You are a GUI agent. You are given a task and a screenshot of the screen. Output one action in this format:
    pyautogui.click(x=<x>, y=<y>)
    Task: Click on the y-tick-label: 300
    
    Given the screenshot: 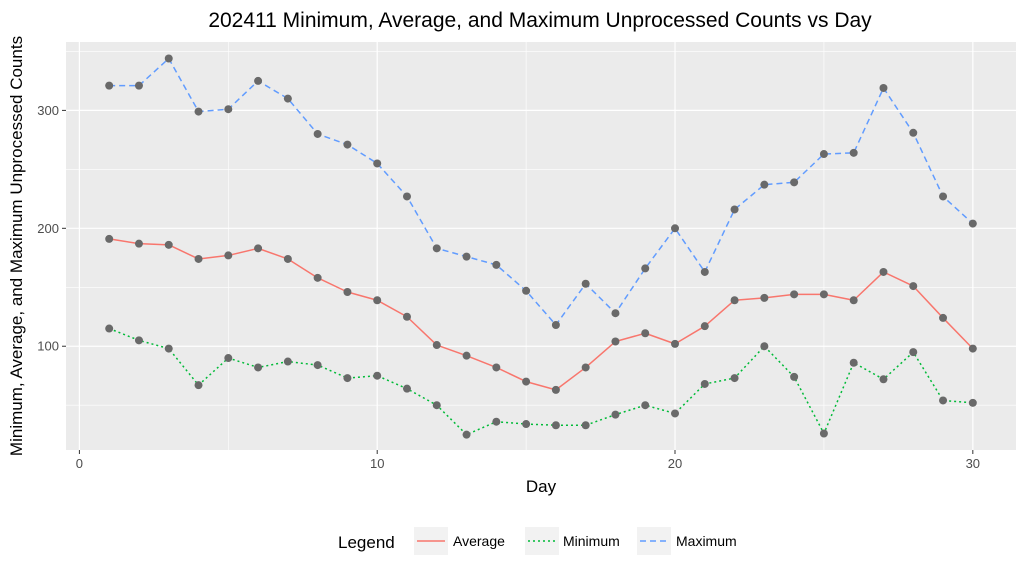 What is the action you would take?
    pyautogui.click(x=48, y=110)
    